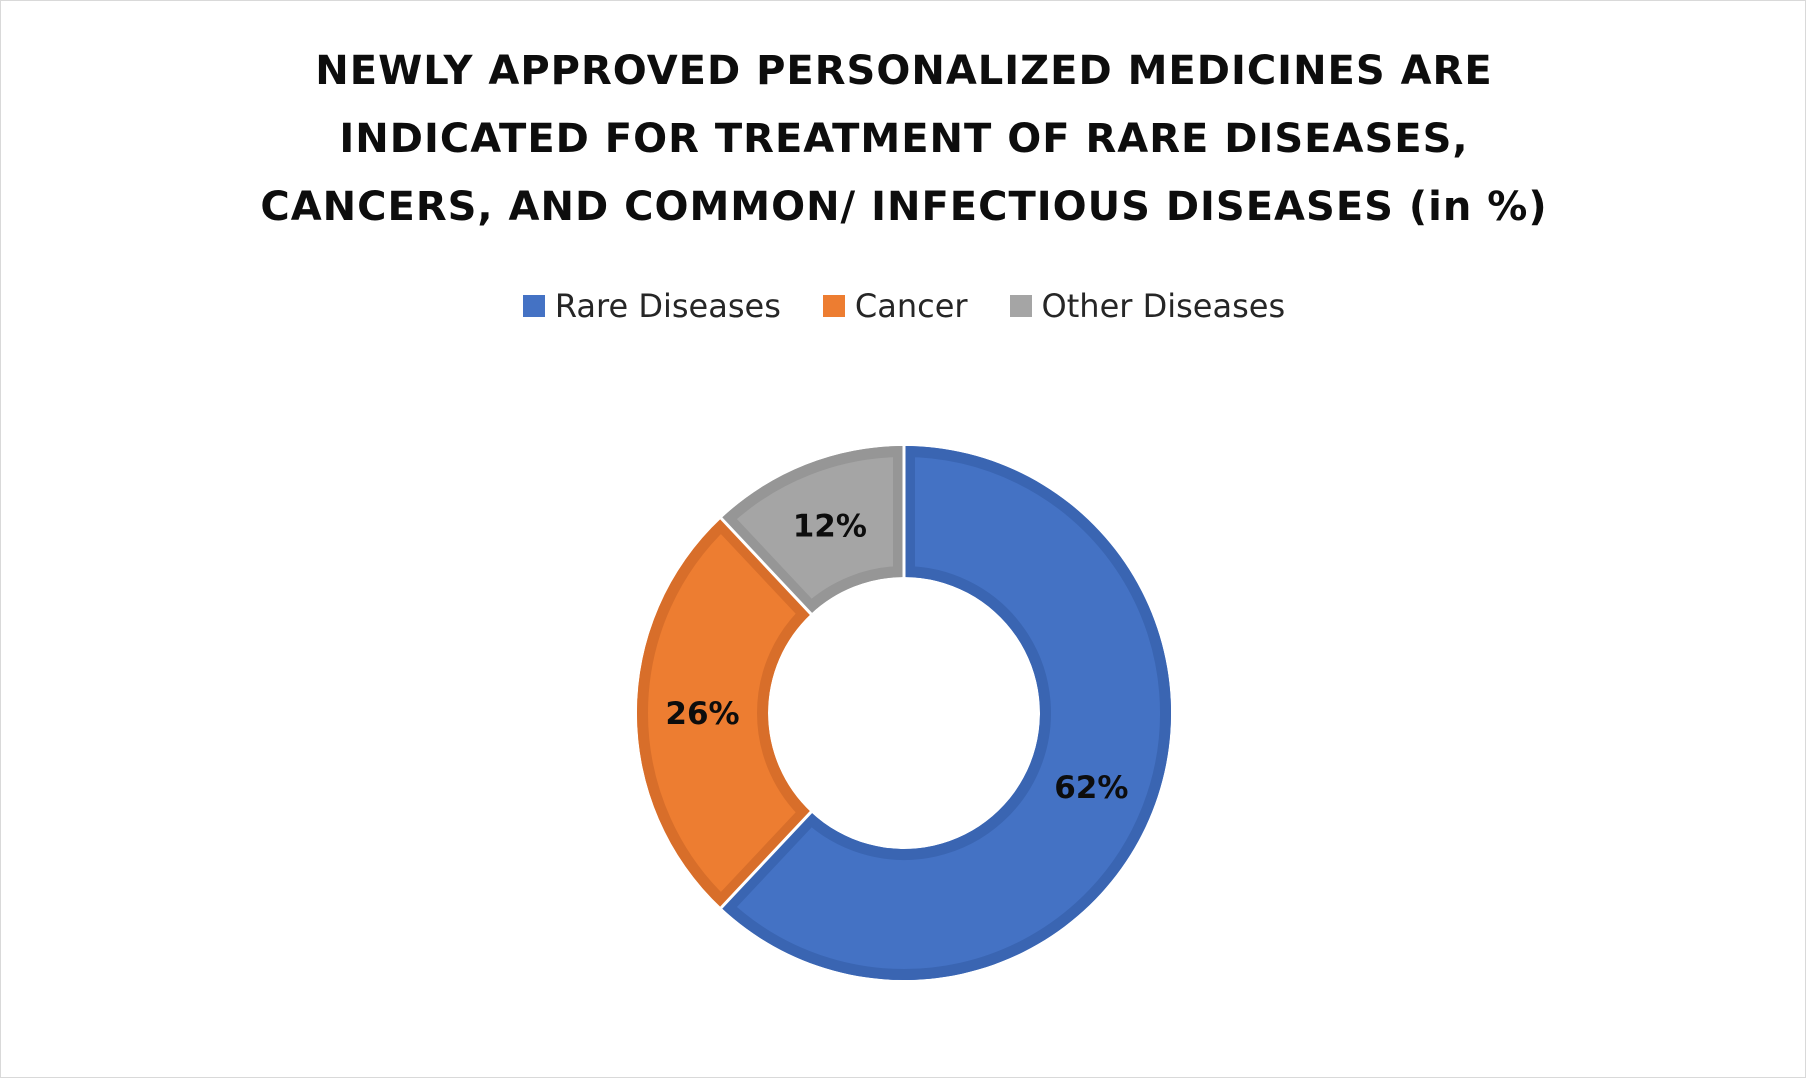 This screenshot has height=1079, width=1806. Describe the element at coordinates (833, 306) in the screenshot. I see `legend-swatch-cancer` at that location.